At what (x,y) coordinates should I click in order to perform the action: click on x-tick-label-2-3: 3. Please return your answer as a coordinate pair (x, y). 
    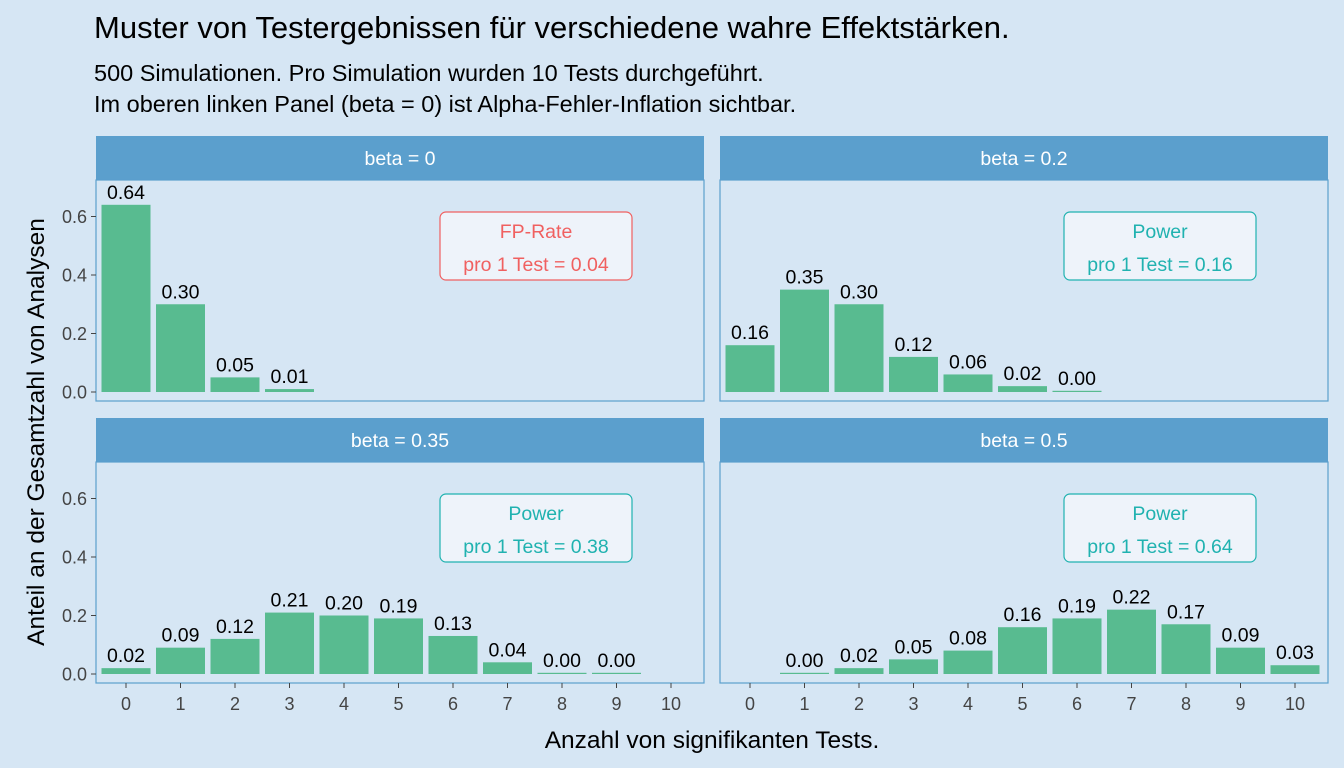
    Looking at the image, I should click on (913, 704).